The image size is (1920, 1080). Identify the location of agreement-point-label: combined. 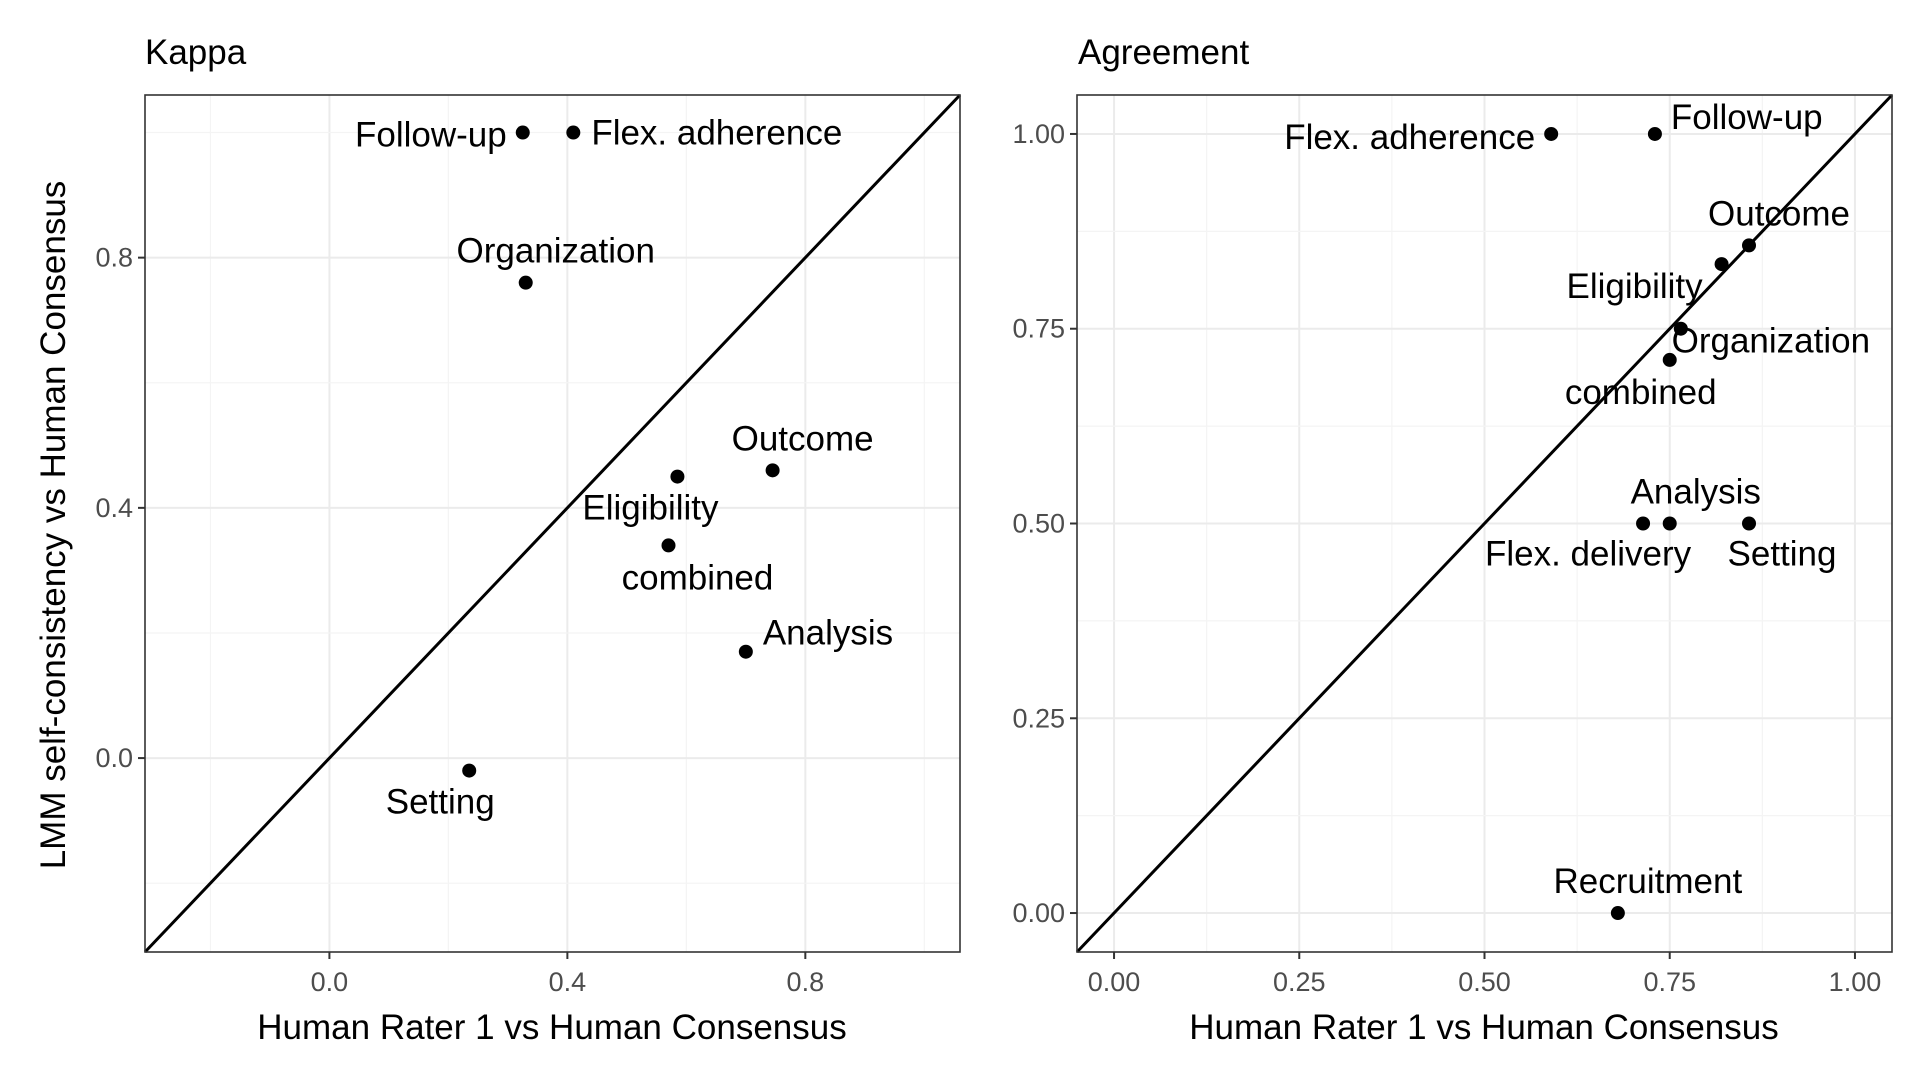
(1641, 392).